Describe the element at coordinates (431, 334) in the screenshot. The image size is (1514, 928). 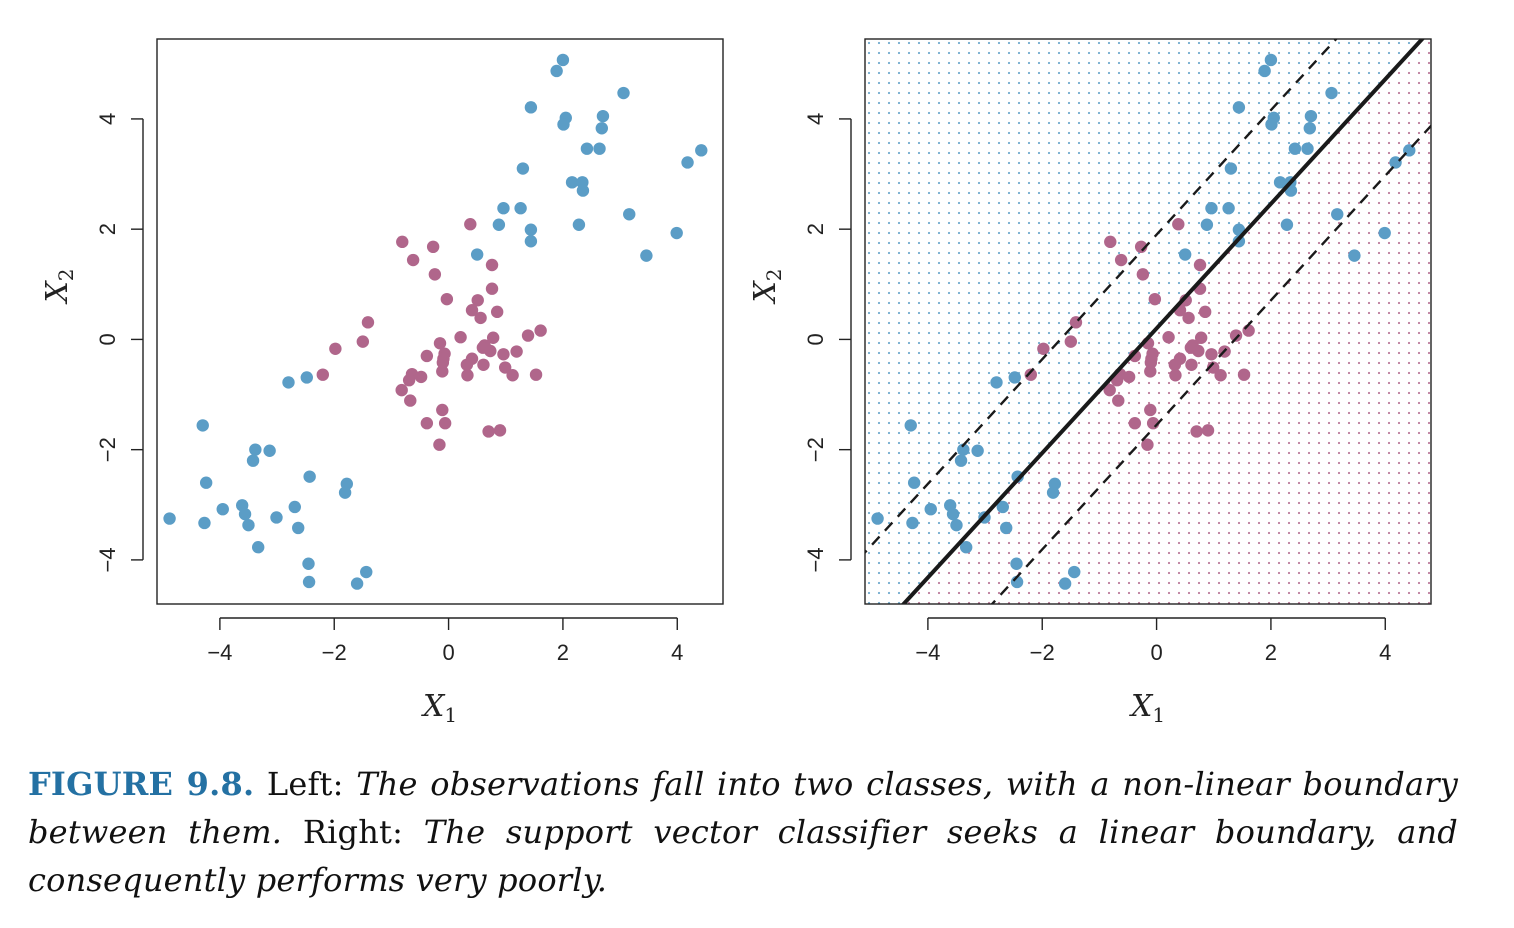
I see `series-purple` at that location.